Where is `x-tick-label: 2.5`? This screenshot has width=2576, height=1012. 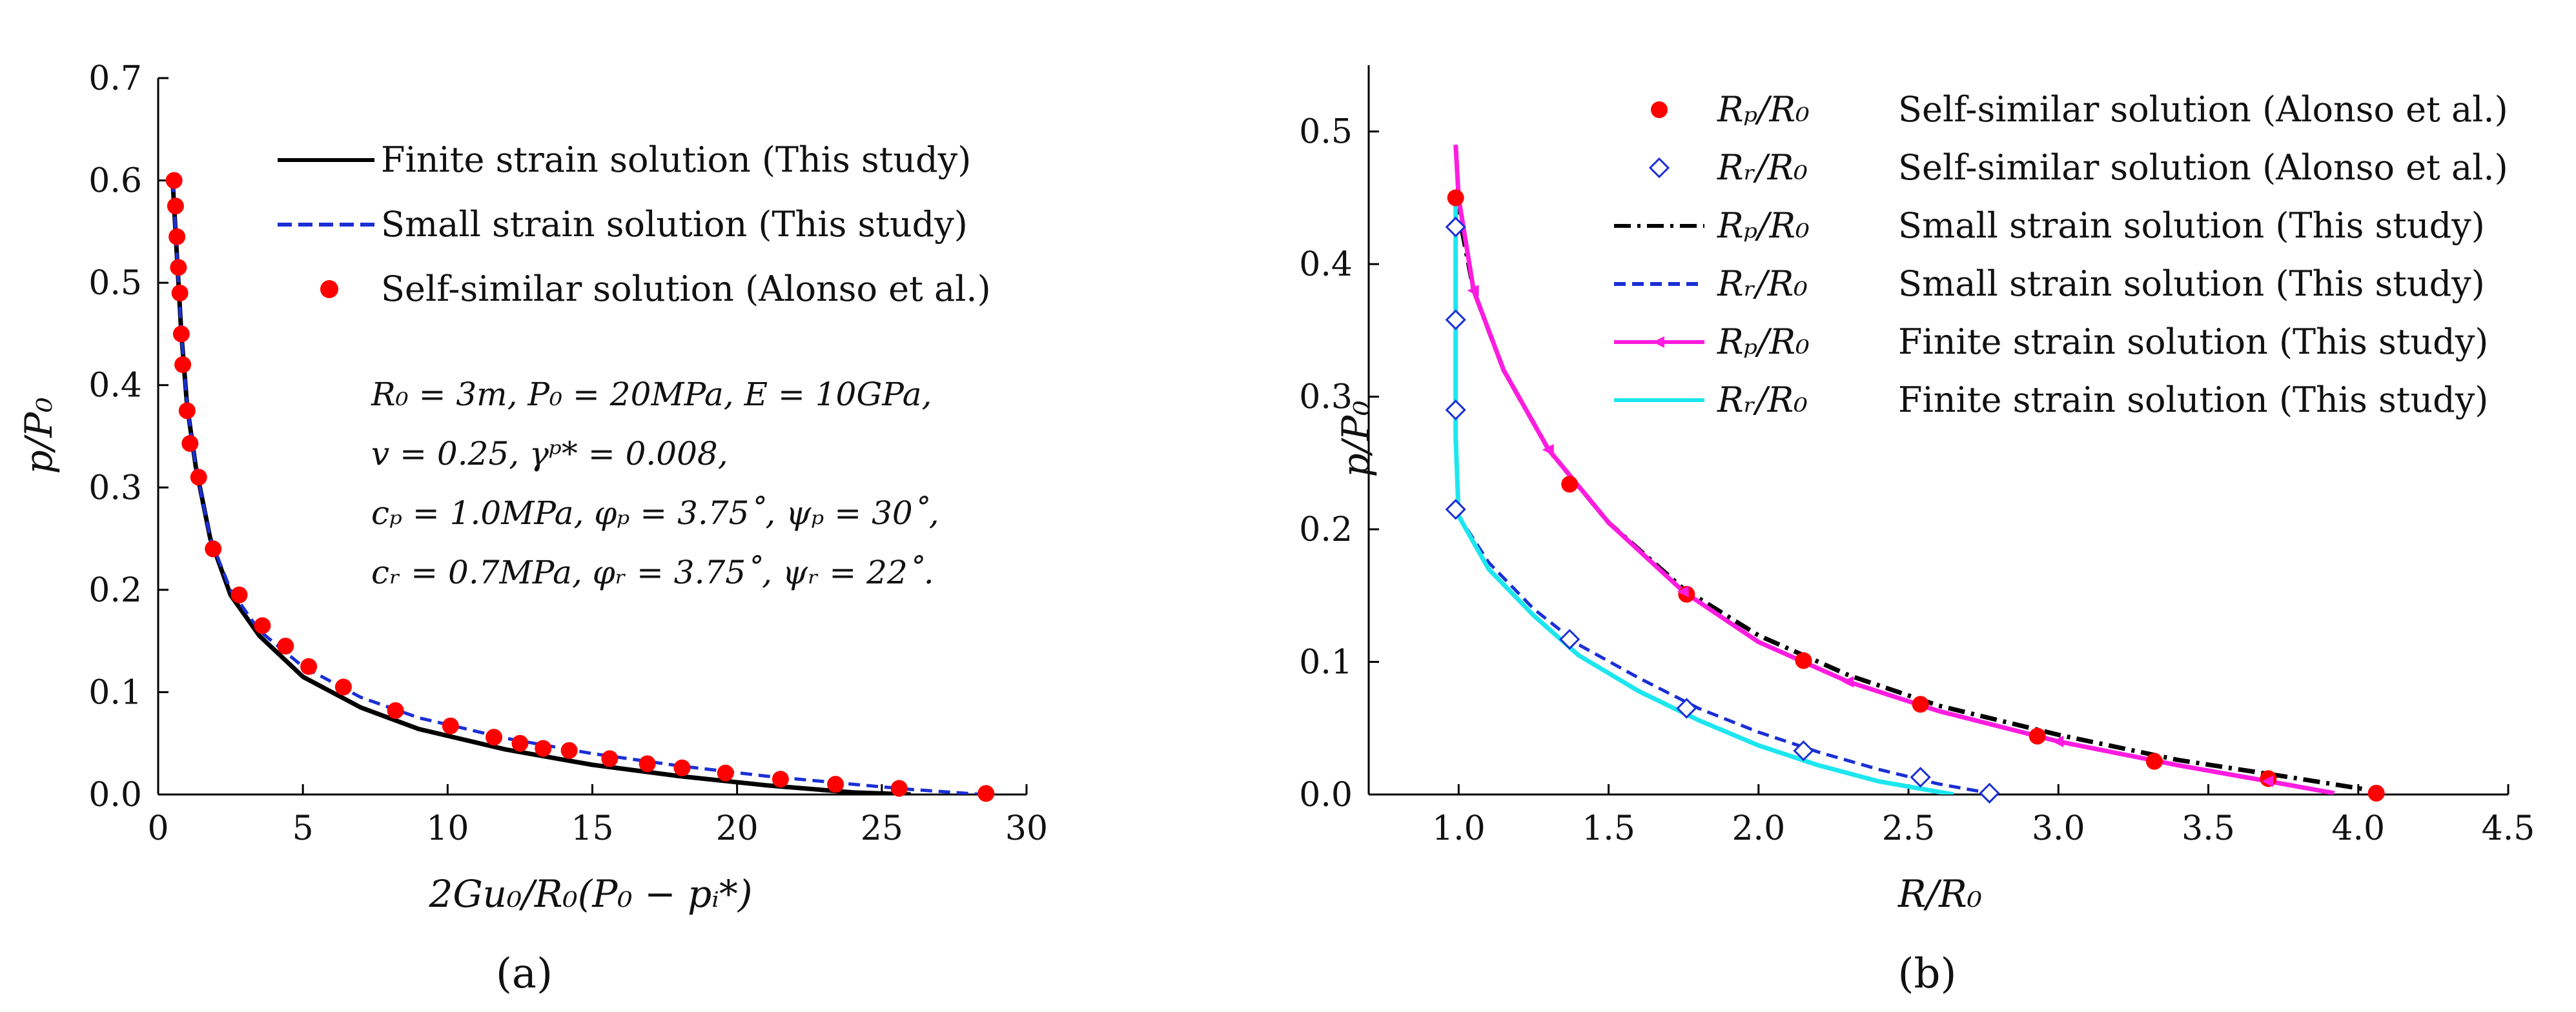
x-tick-label: 2.5 is located at coordinates (1909, 828).